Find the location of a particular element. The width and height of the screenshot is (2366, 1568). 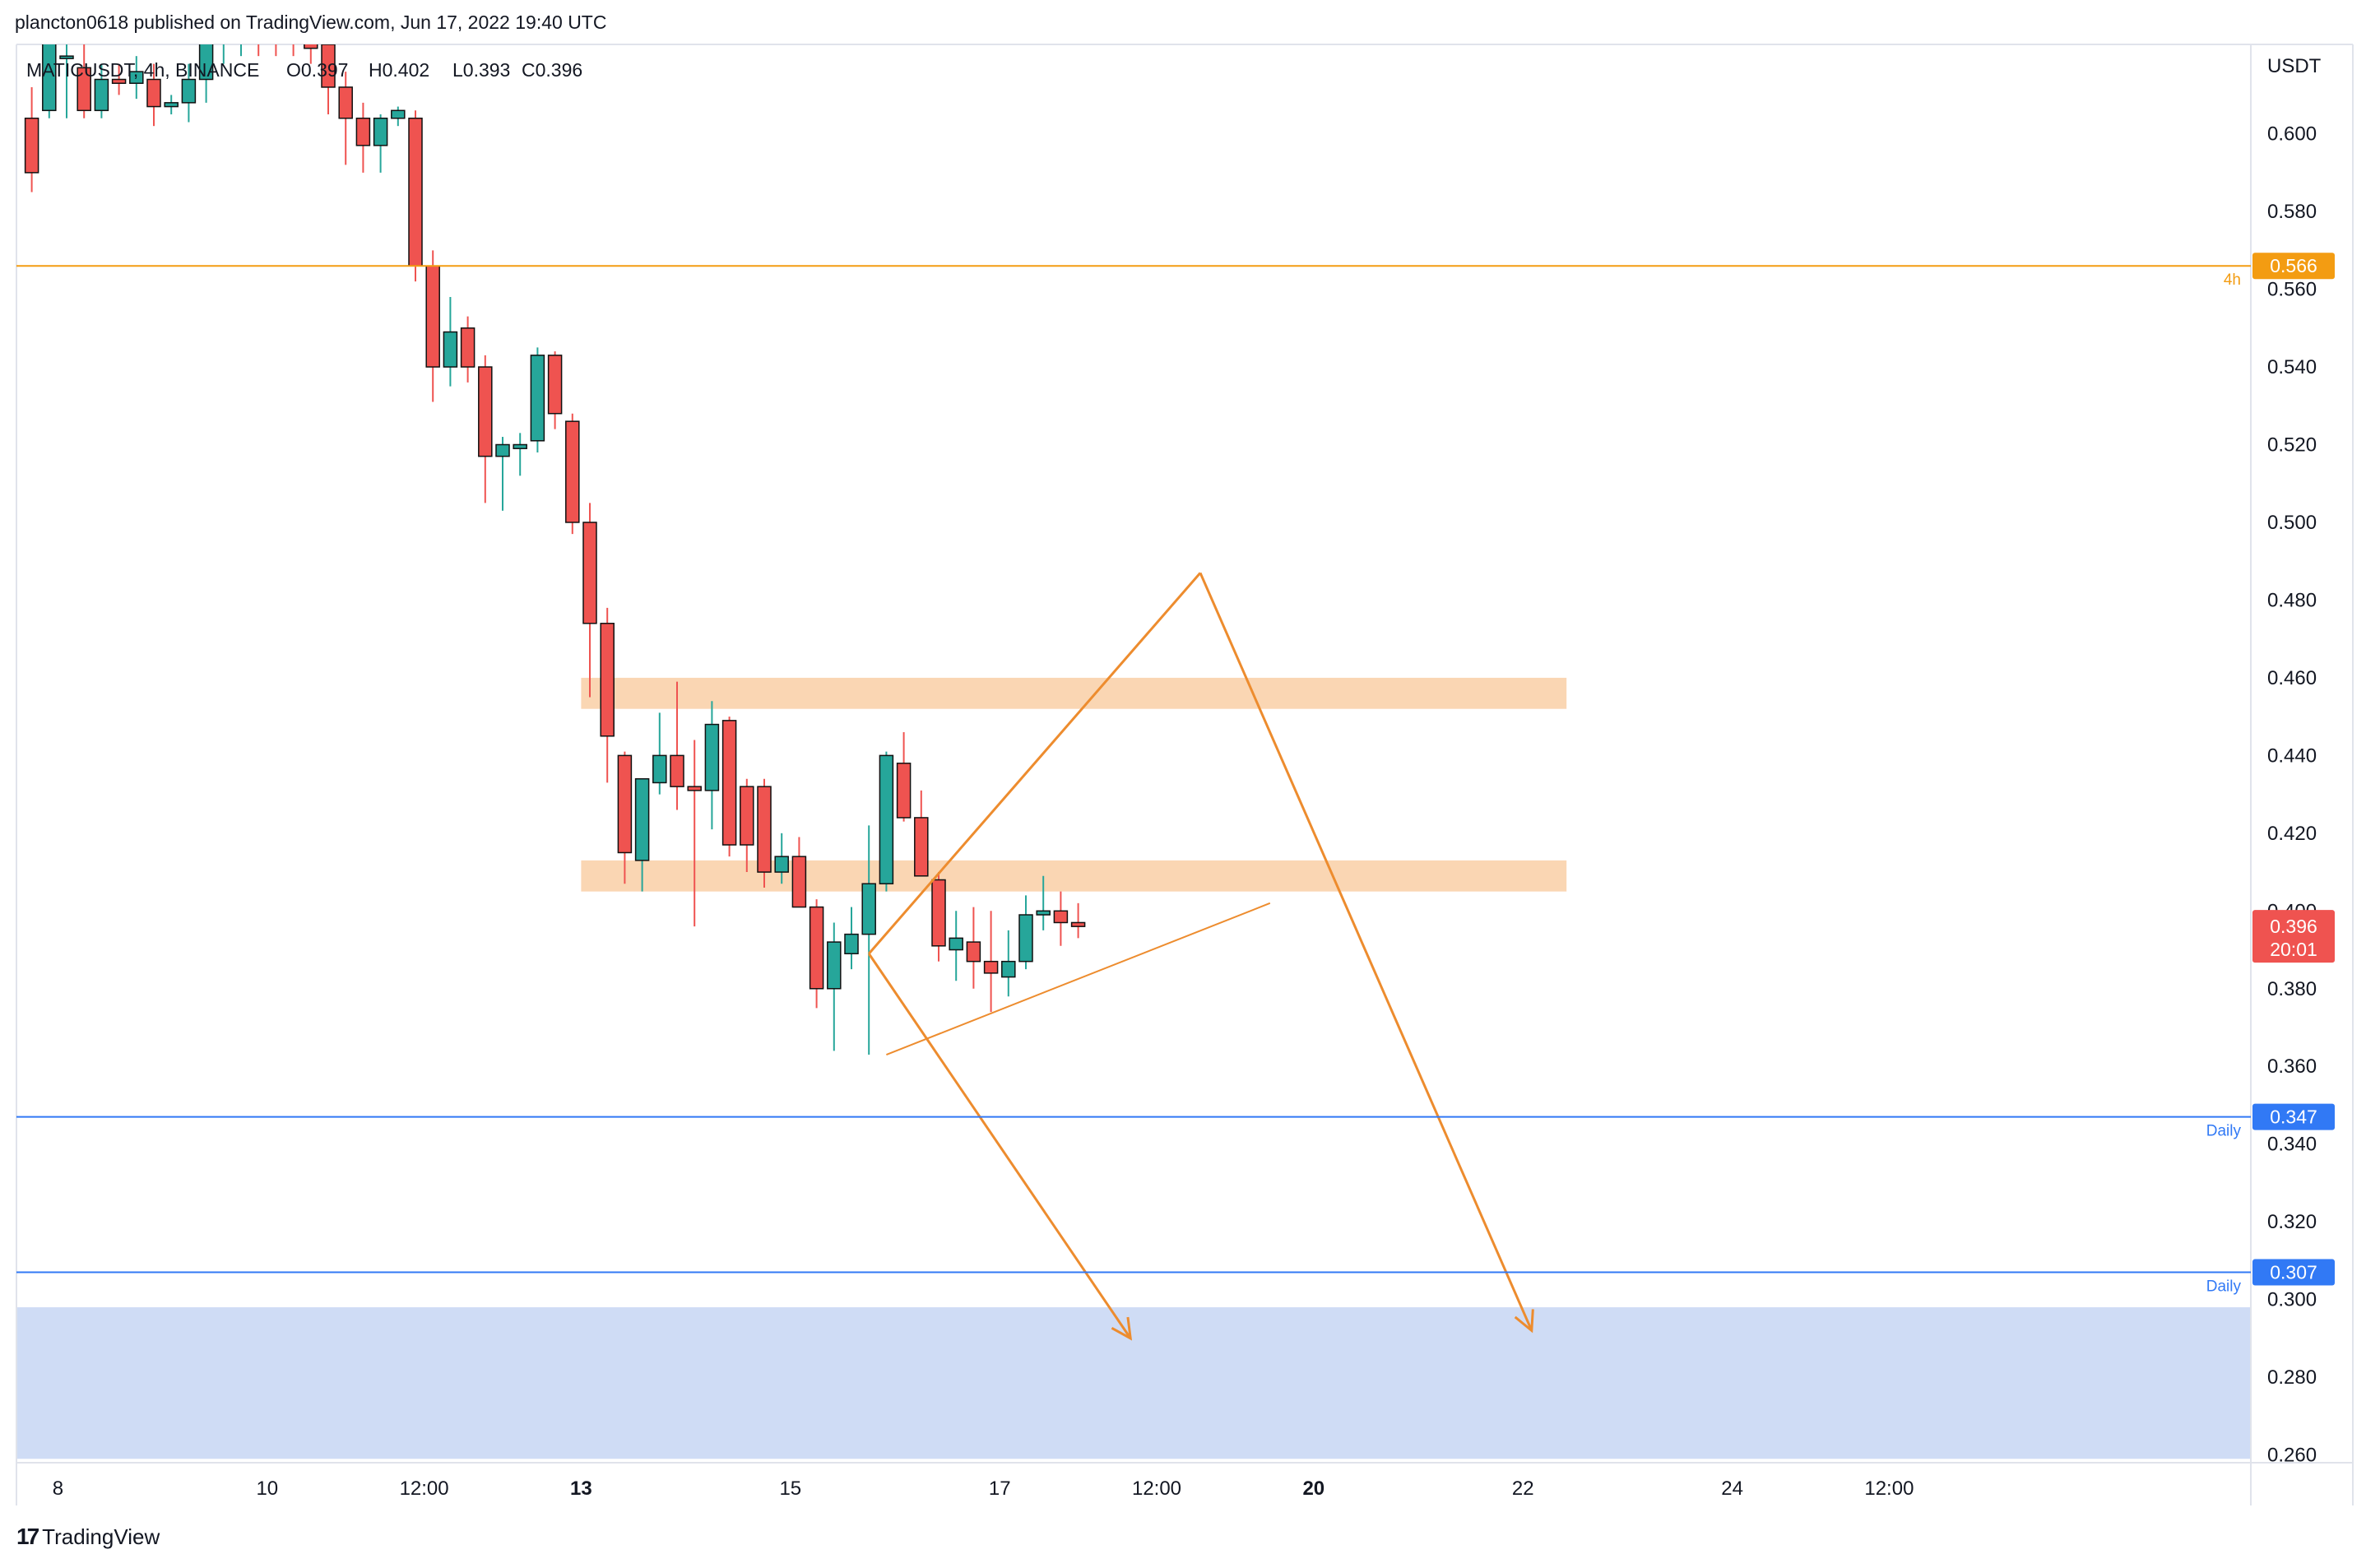

time-tick-label: 8 is located at coordinates (58, 1489).